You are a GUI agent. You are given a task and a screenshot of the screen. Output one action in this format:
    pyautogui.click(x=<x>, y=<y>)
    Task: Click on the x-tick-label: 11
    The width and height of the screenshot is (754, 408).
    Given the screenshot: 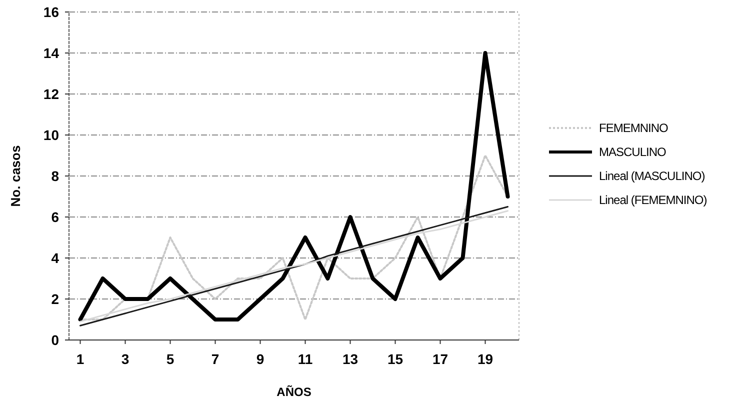 What is the action you would take?
    pyautogui.click(x=305, y=359)
    